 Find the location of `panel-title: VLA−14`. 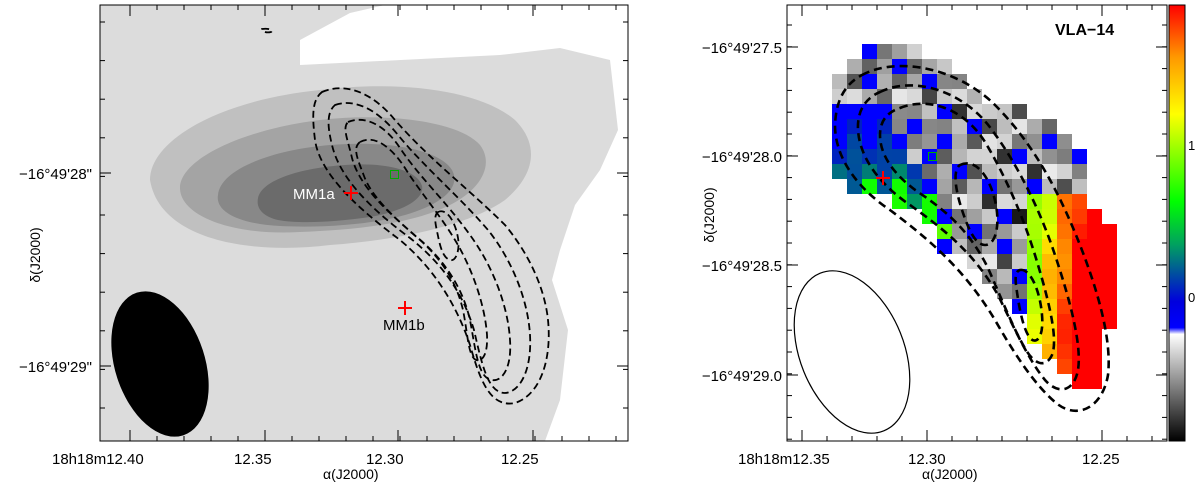

panel-title: VLA−14 is located at coordinates (1084, 30).